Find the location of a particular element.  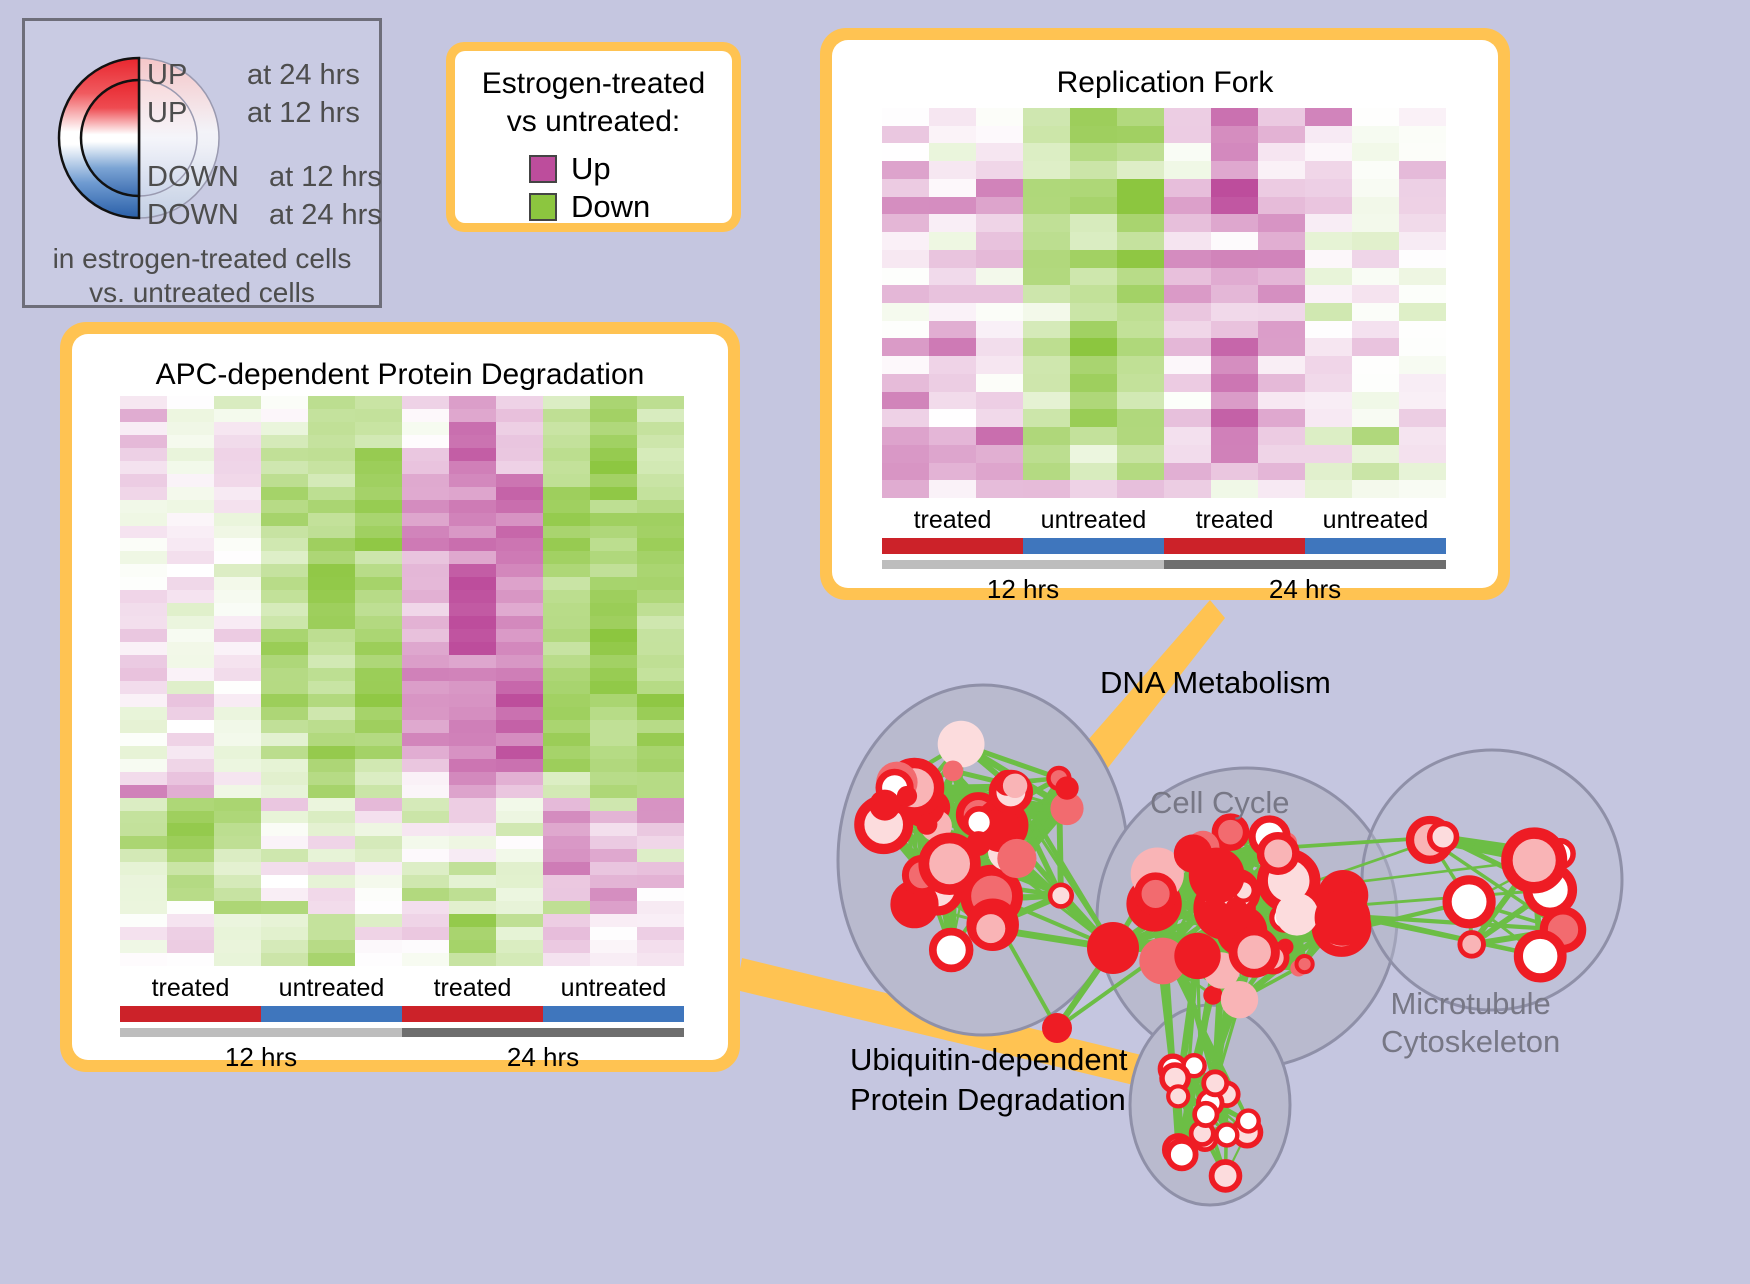

wheel-row-2-time: at 12 hrs is located at coordinates (325, 177).